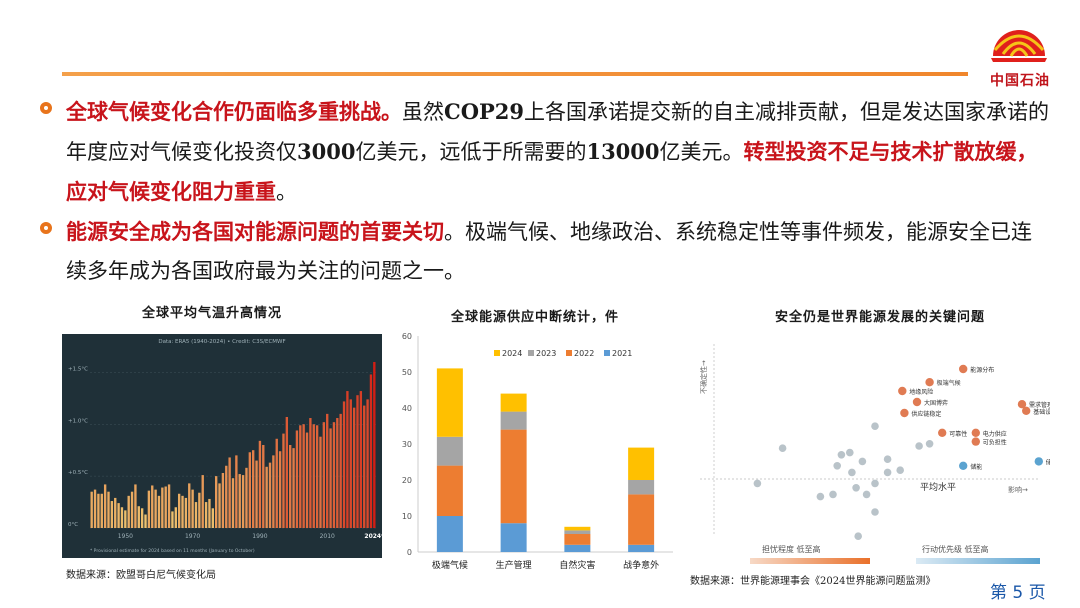  What do you see at coordinates (1041, 412) in the screenshot?
I see `security-point-label: 基础设施` at bounding box center [1041, 412].